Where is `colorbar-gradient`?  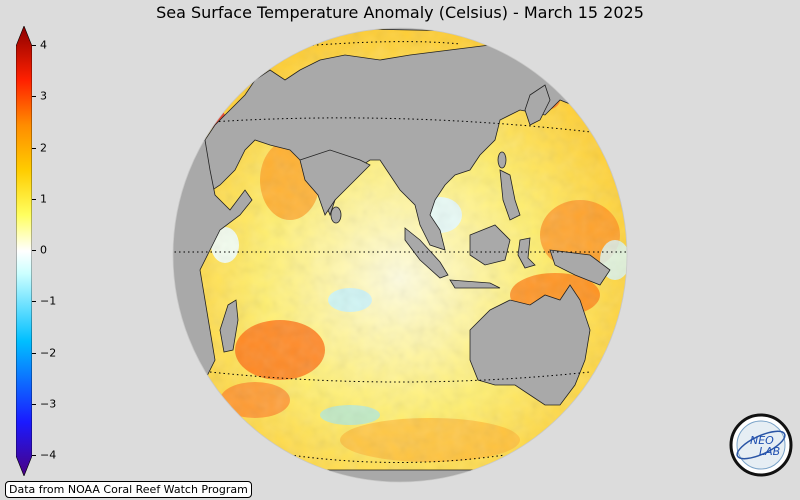
colorbar-gradient is located at coordinates (24, 251).